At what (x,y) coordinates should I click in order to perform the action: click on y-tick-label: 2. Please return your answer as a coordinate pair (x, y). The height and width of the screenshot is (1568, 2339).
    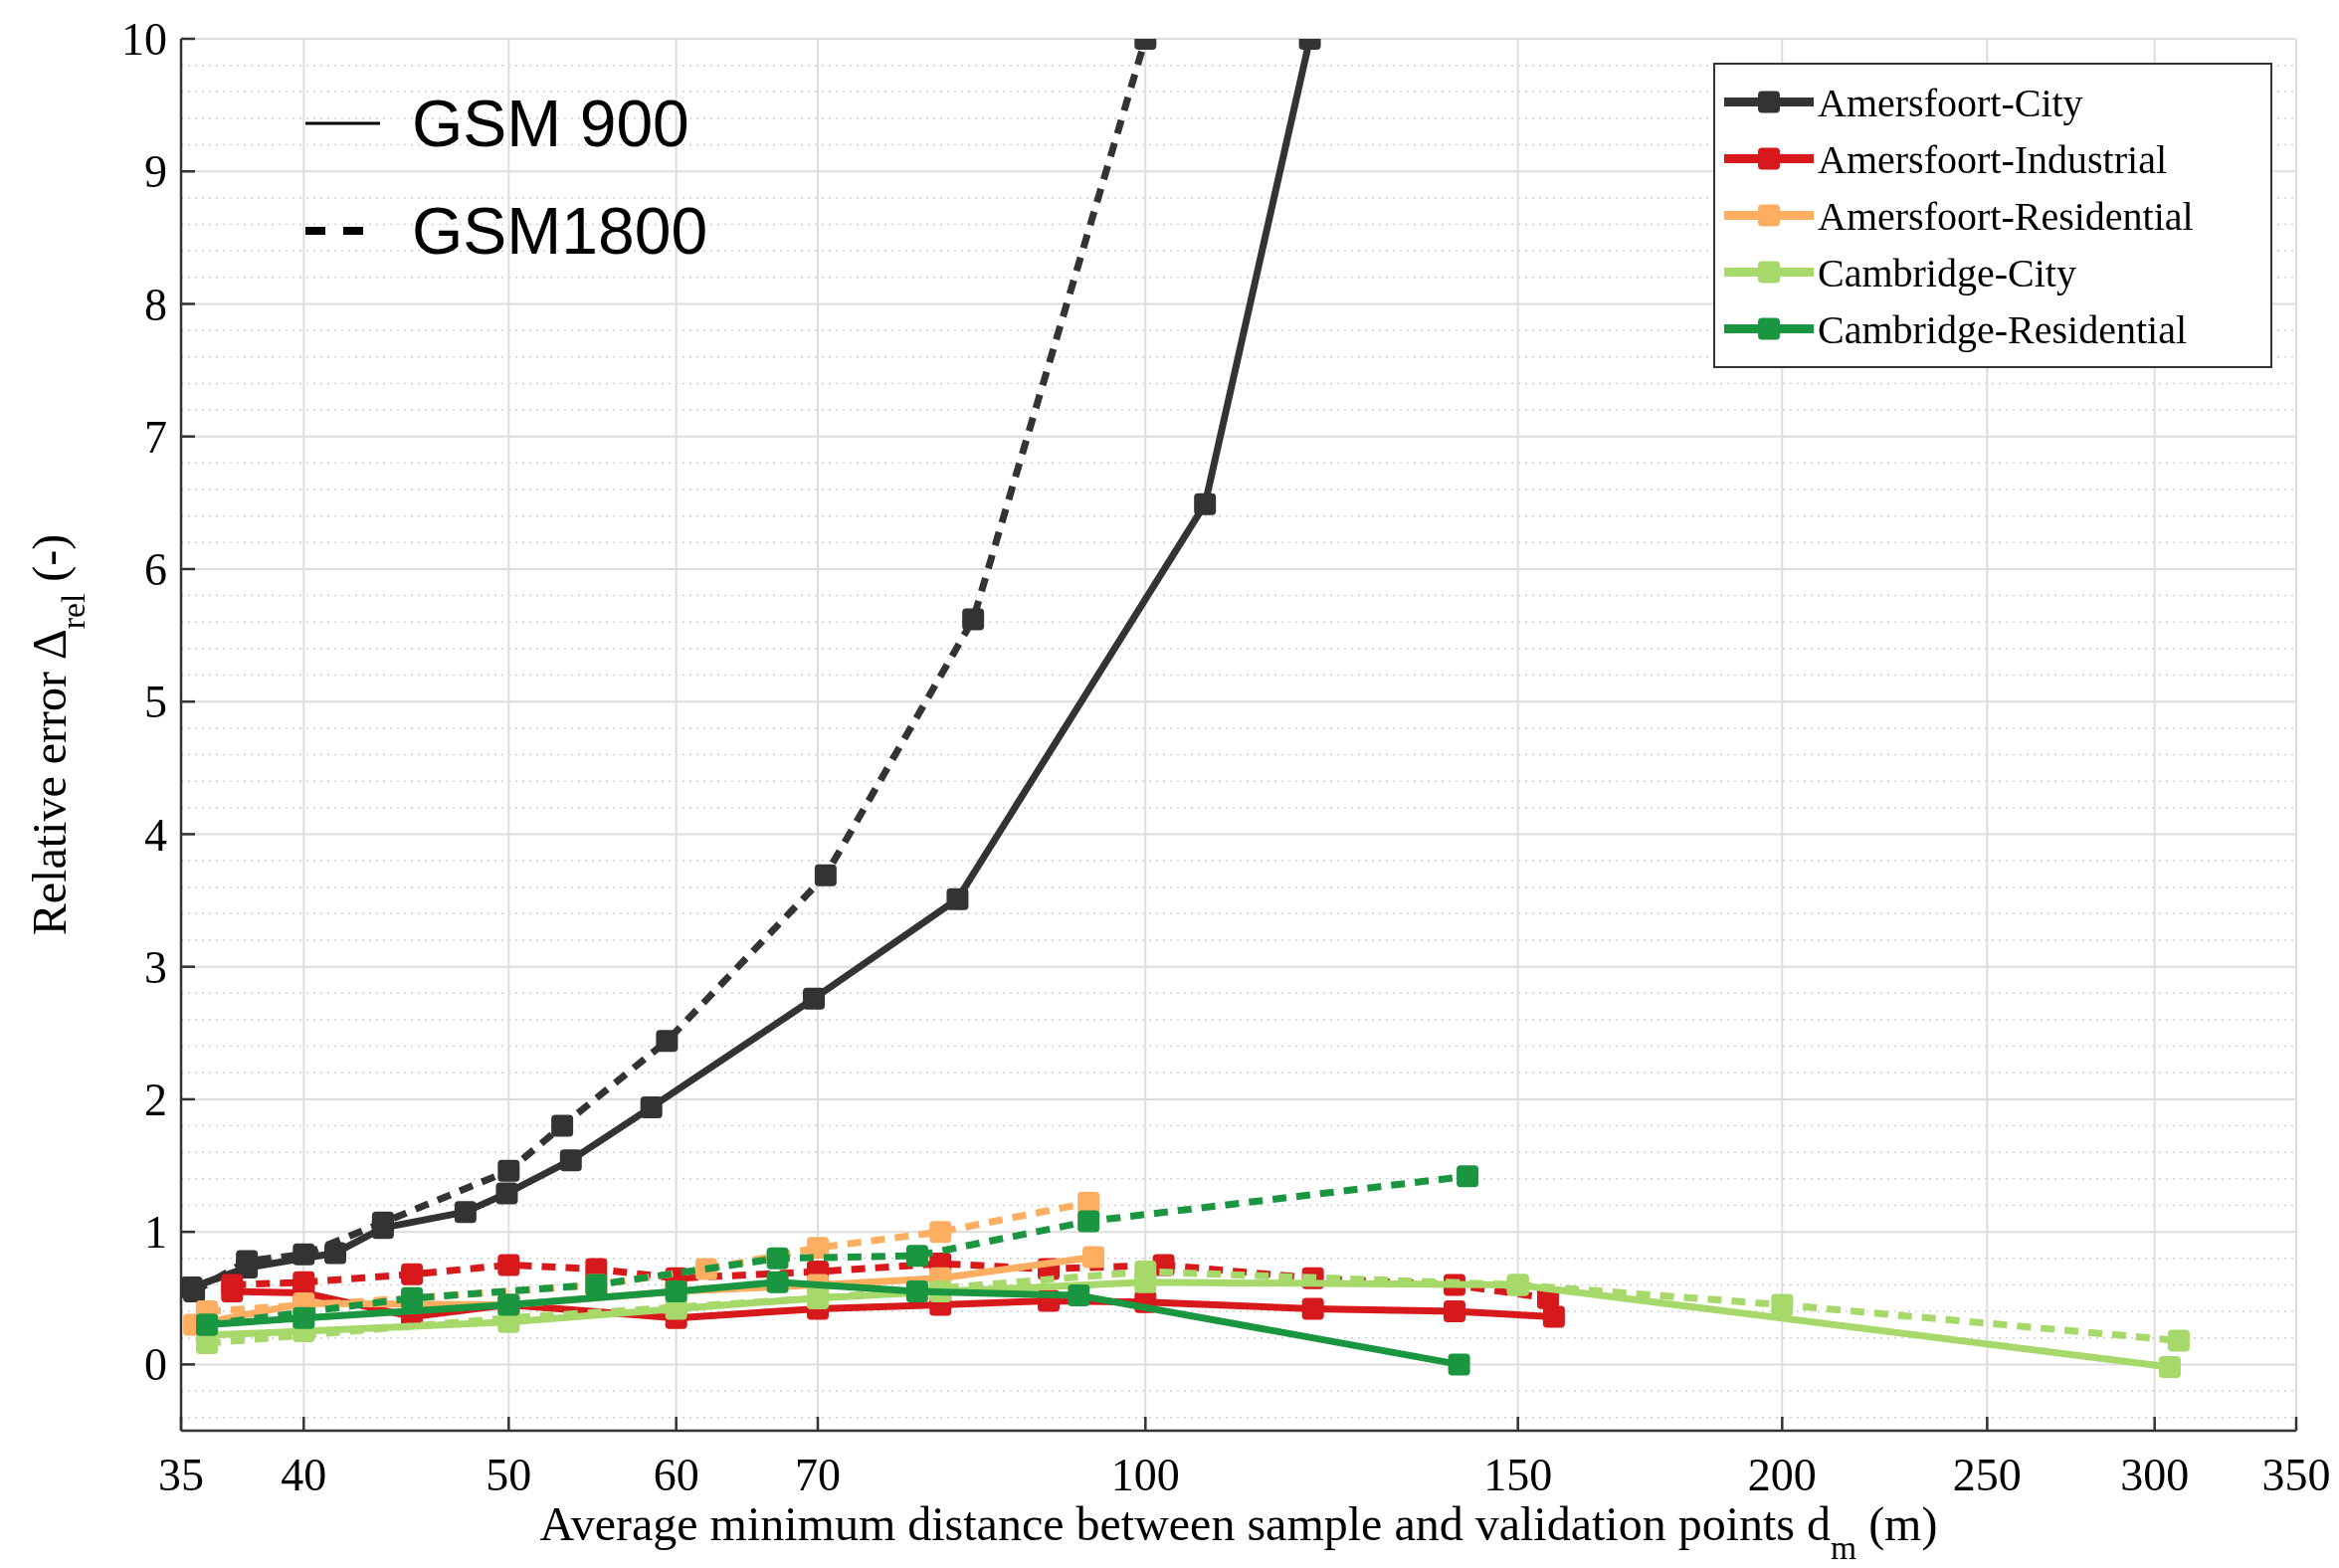
    Looking at the image, I should click on (155, 1100).